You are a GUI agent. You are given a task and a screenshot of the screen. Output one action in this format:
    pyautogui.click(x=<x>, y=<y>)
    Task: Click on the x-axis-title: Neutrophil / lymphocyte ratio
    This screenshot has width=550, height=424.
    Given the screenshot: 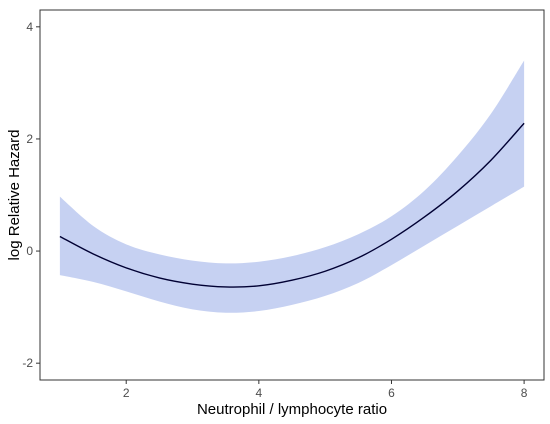 What is the action you would take?
    pyautogui.click(x=292, y=409)
    